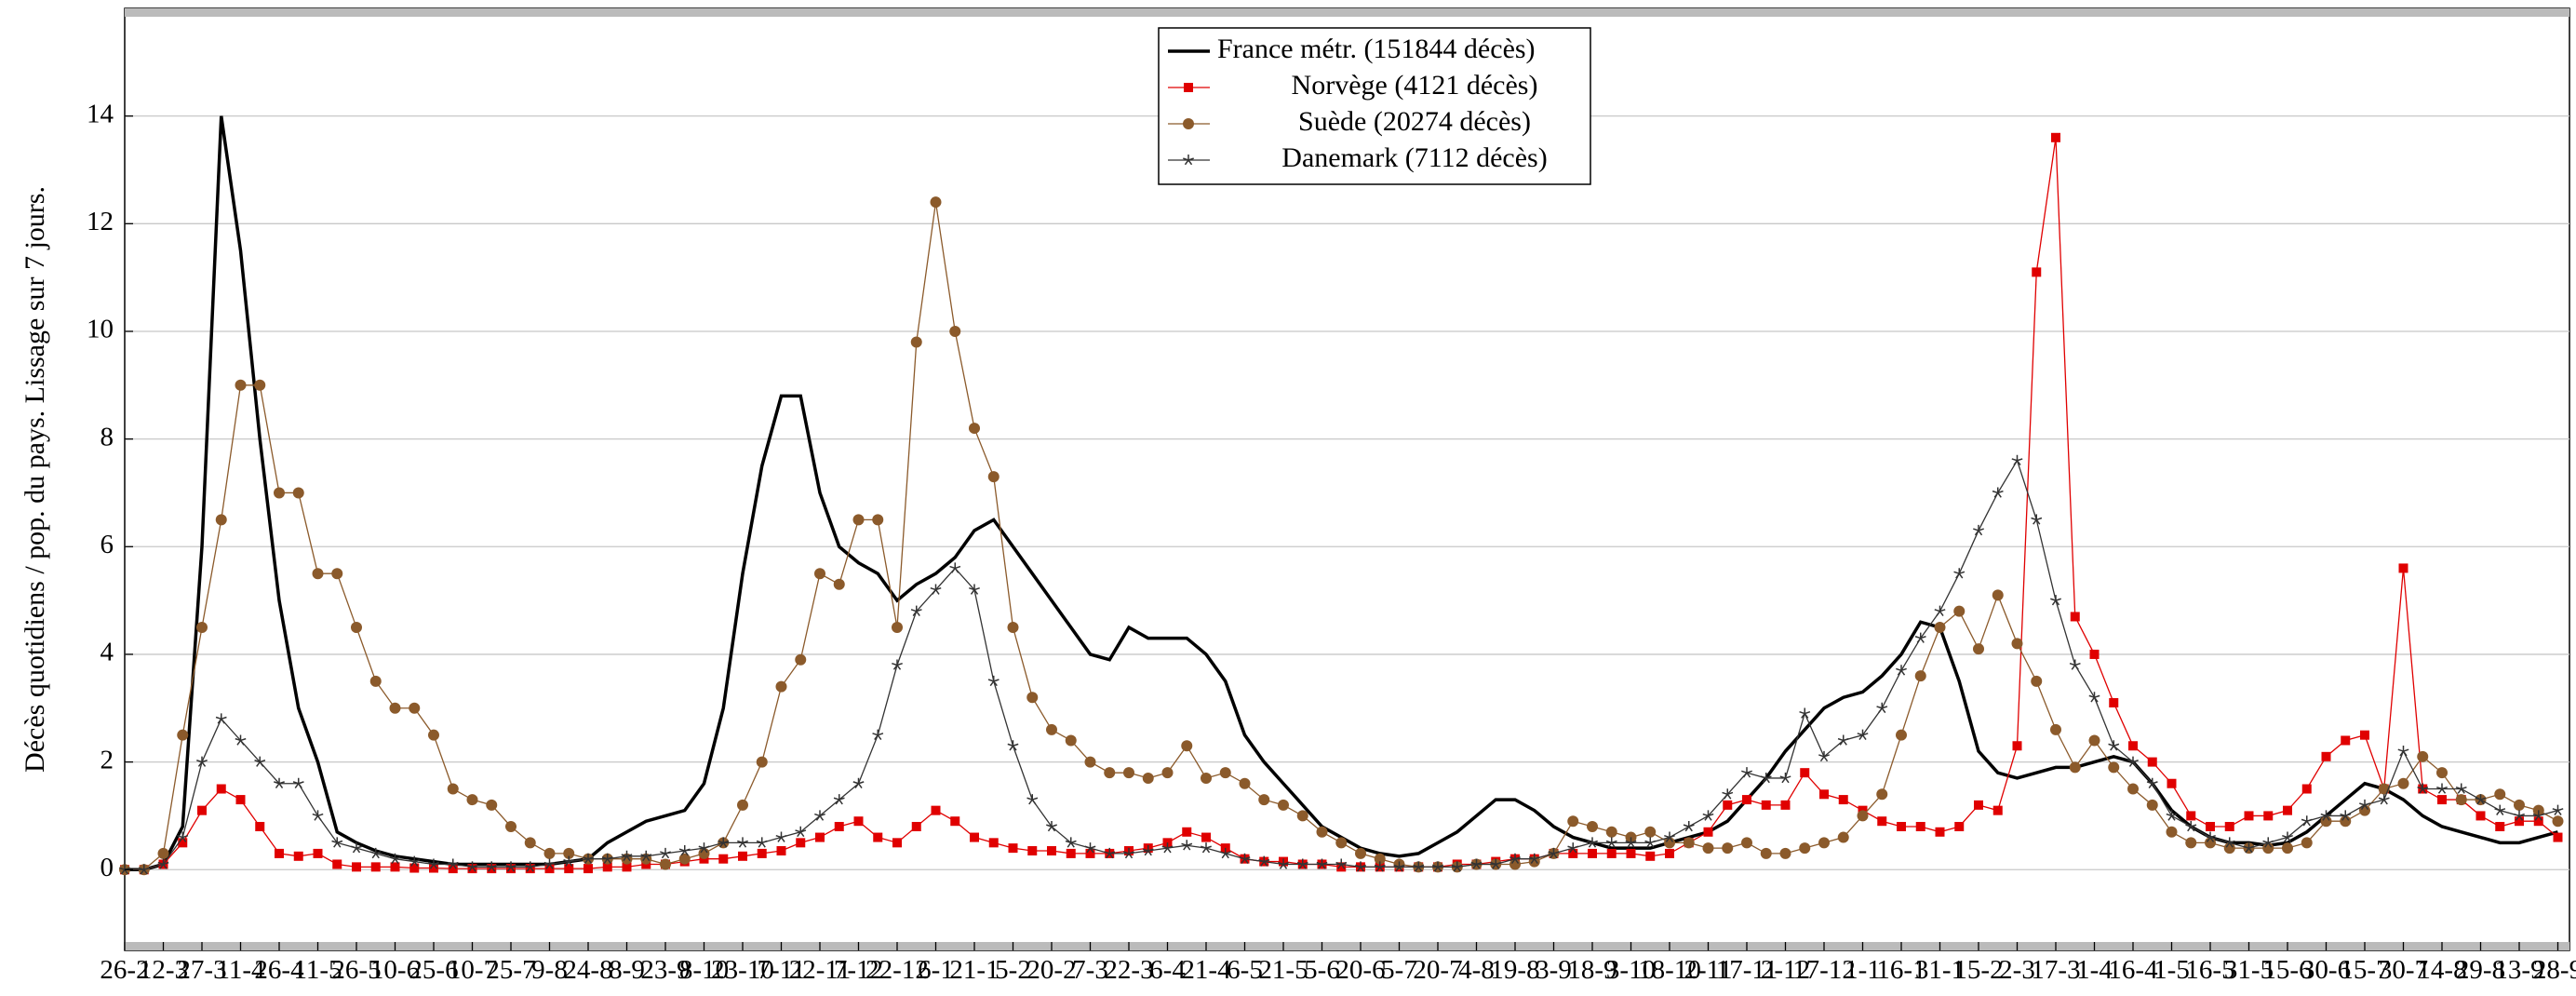  I want to click on y-tick-label: 4, so click(107, 652).